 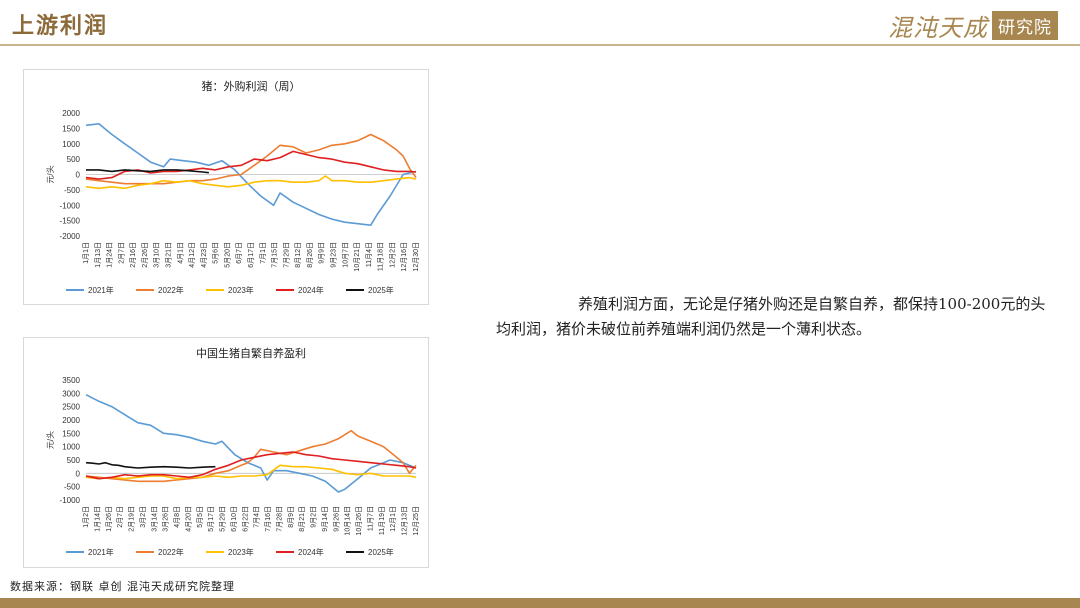 I want to click on x-tick-label: 7月4日, so click(x=257, y=517).